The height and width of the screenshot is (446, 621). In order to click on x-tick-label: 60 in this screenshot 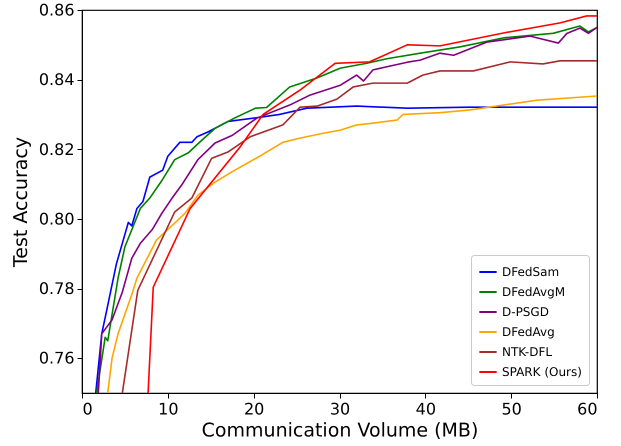, I will do `click(587, 409)`.